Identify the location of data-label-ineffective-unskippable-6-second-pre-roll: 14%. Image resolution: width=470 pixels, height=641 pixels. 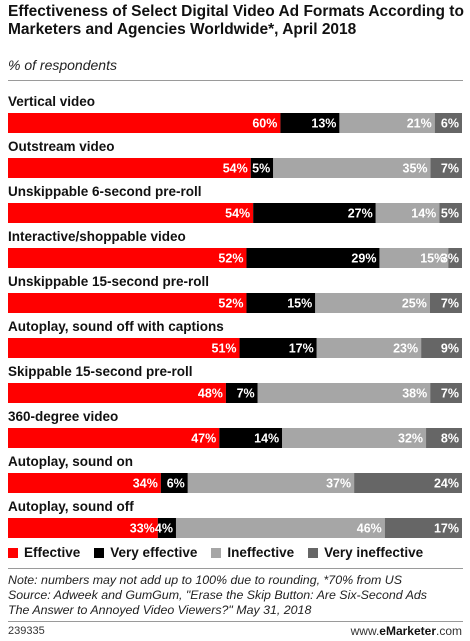
(423, 214).